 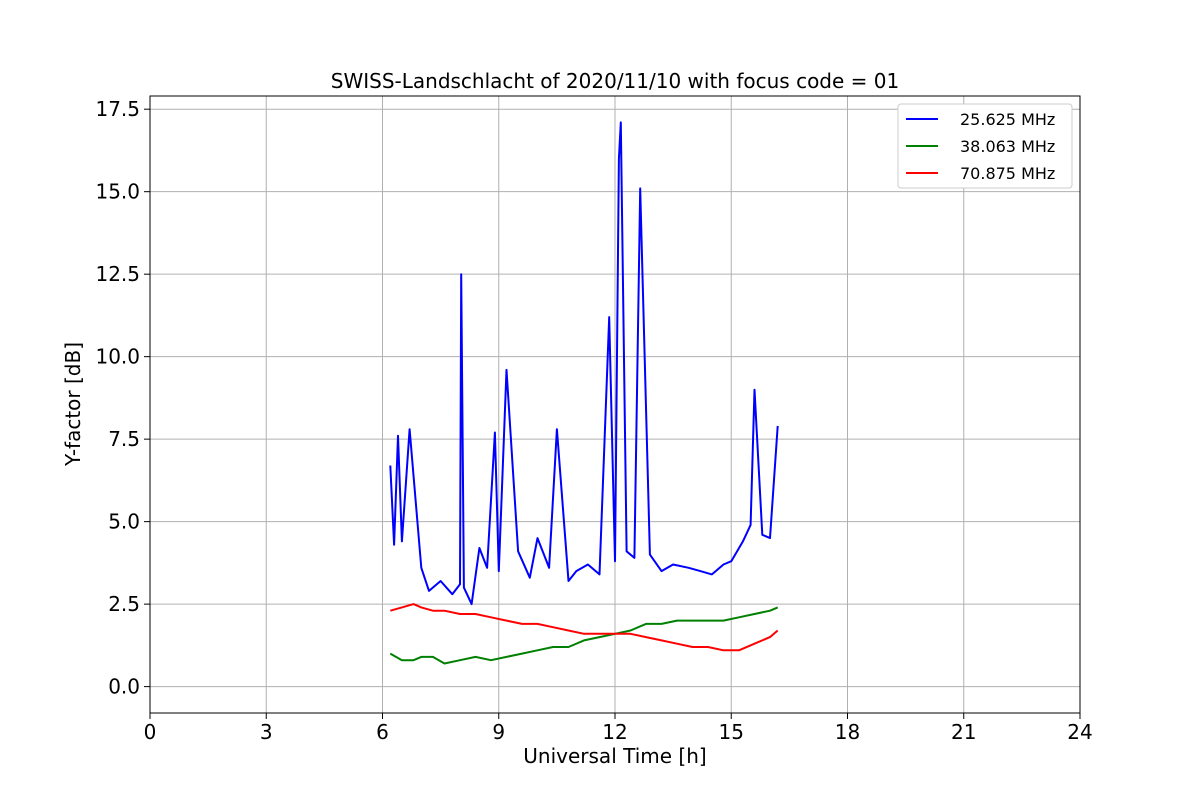 What do you see at coordinates (124, 439) in the screenshot?
I see `y-tick-label: 7.5` at bounding box center [124, 439].